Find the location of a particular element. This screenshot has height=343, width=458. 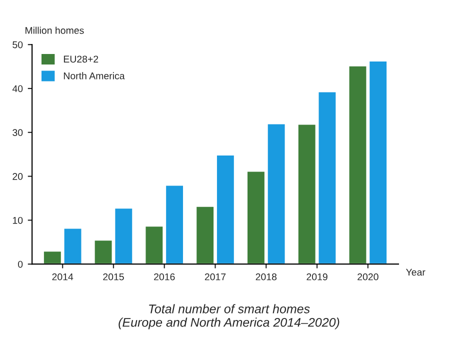

legend-label: North America is located at coordinates (94, 76).